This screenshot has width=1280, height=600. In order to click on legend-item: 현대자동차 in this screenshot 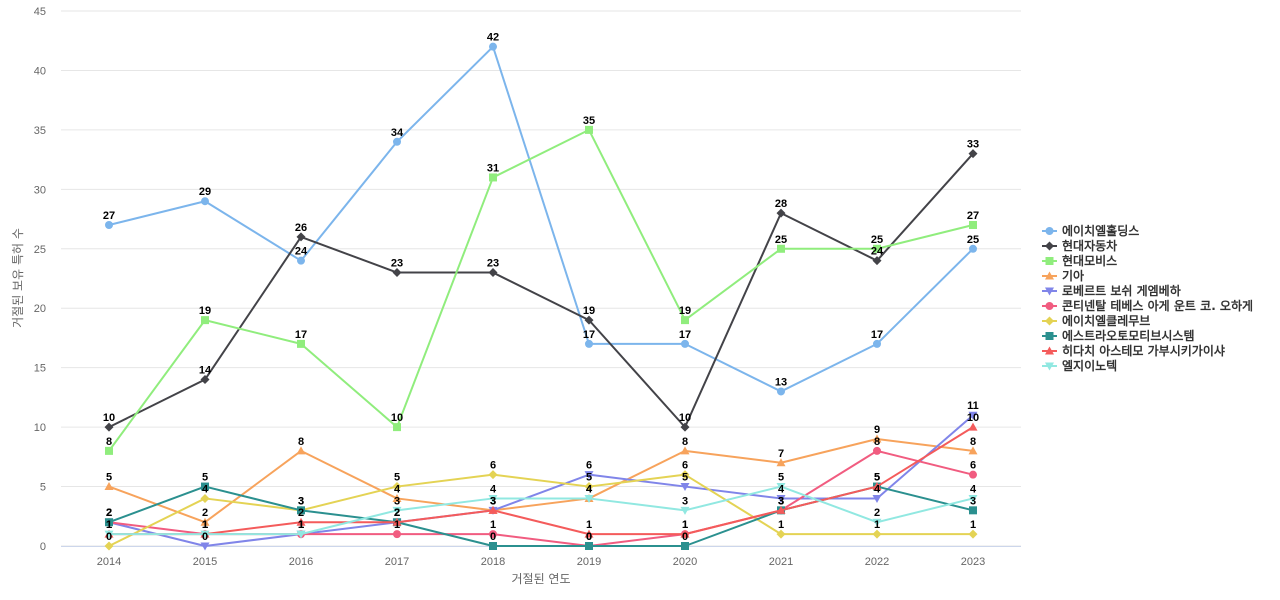, I will do `click(1079, 245)`.